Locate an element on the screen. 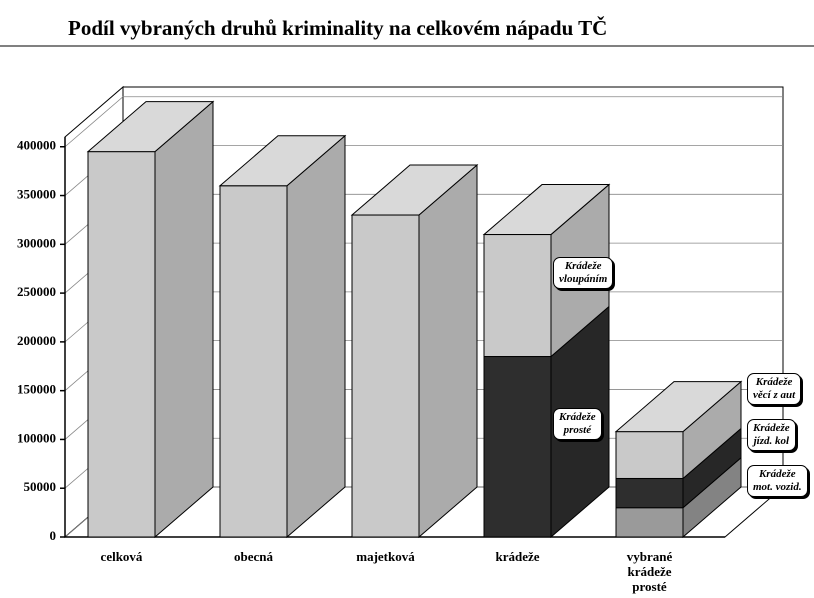 The height and width of the screenshot is (598, 814). y-tick-label: 250000 is located at coordinates (36, 291).